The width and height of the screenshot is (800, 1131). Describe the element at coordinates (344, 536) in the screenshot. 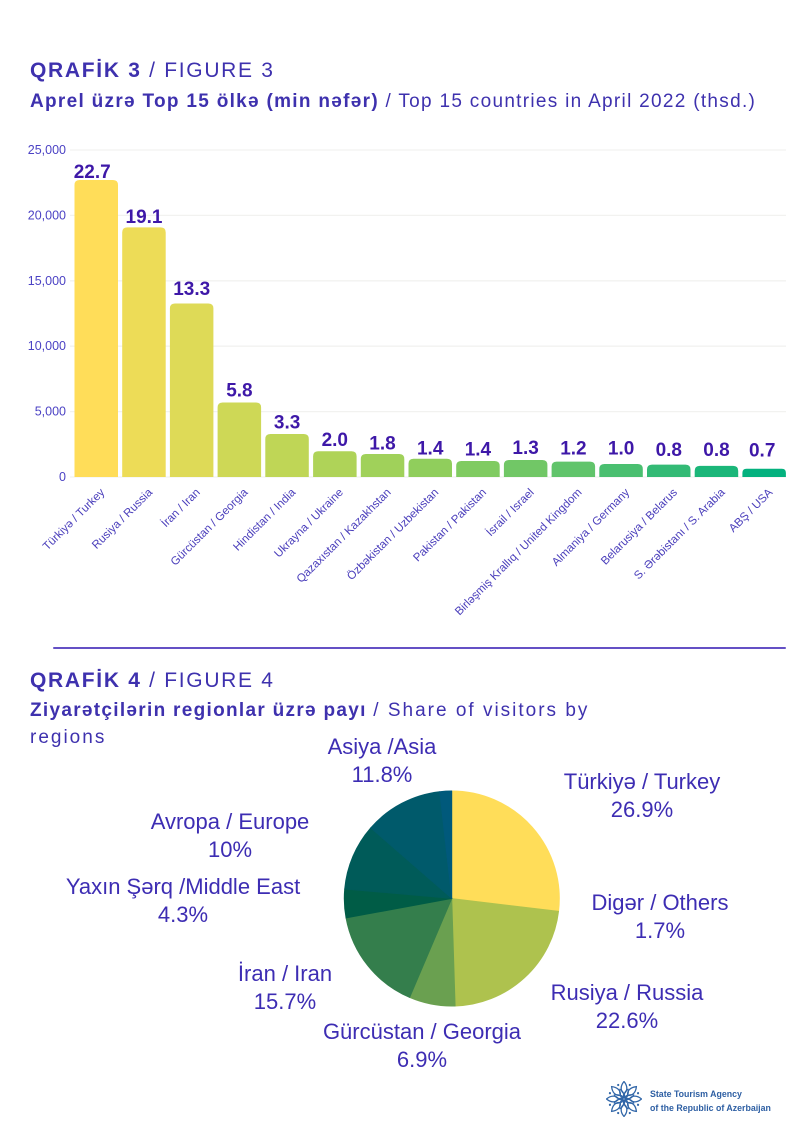

I see `svg-text: Qazaxıstan / Kazakhstan` at that location.